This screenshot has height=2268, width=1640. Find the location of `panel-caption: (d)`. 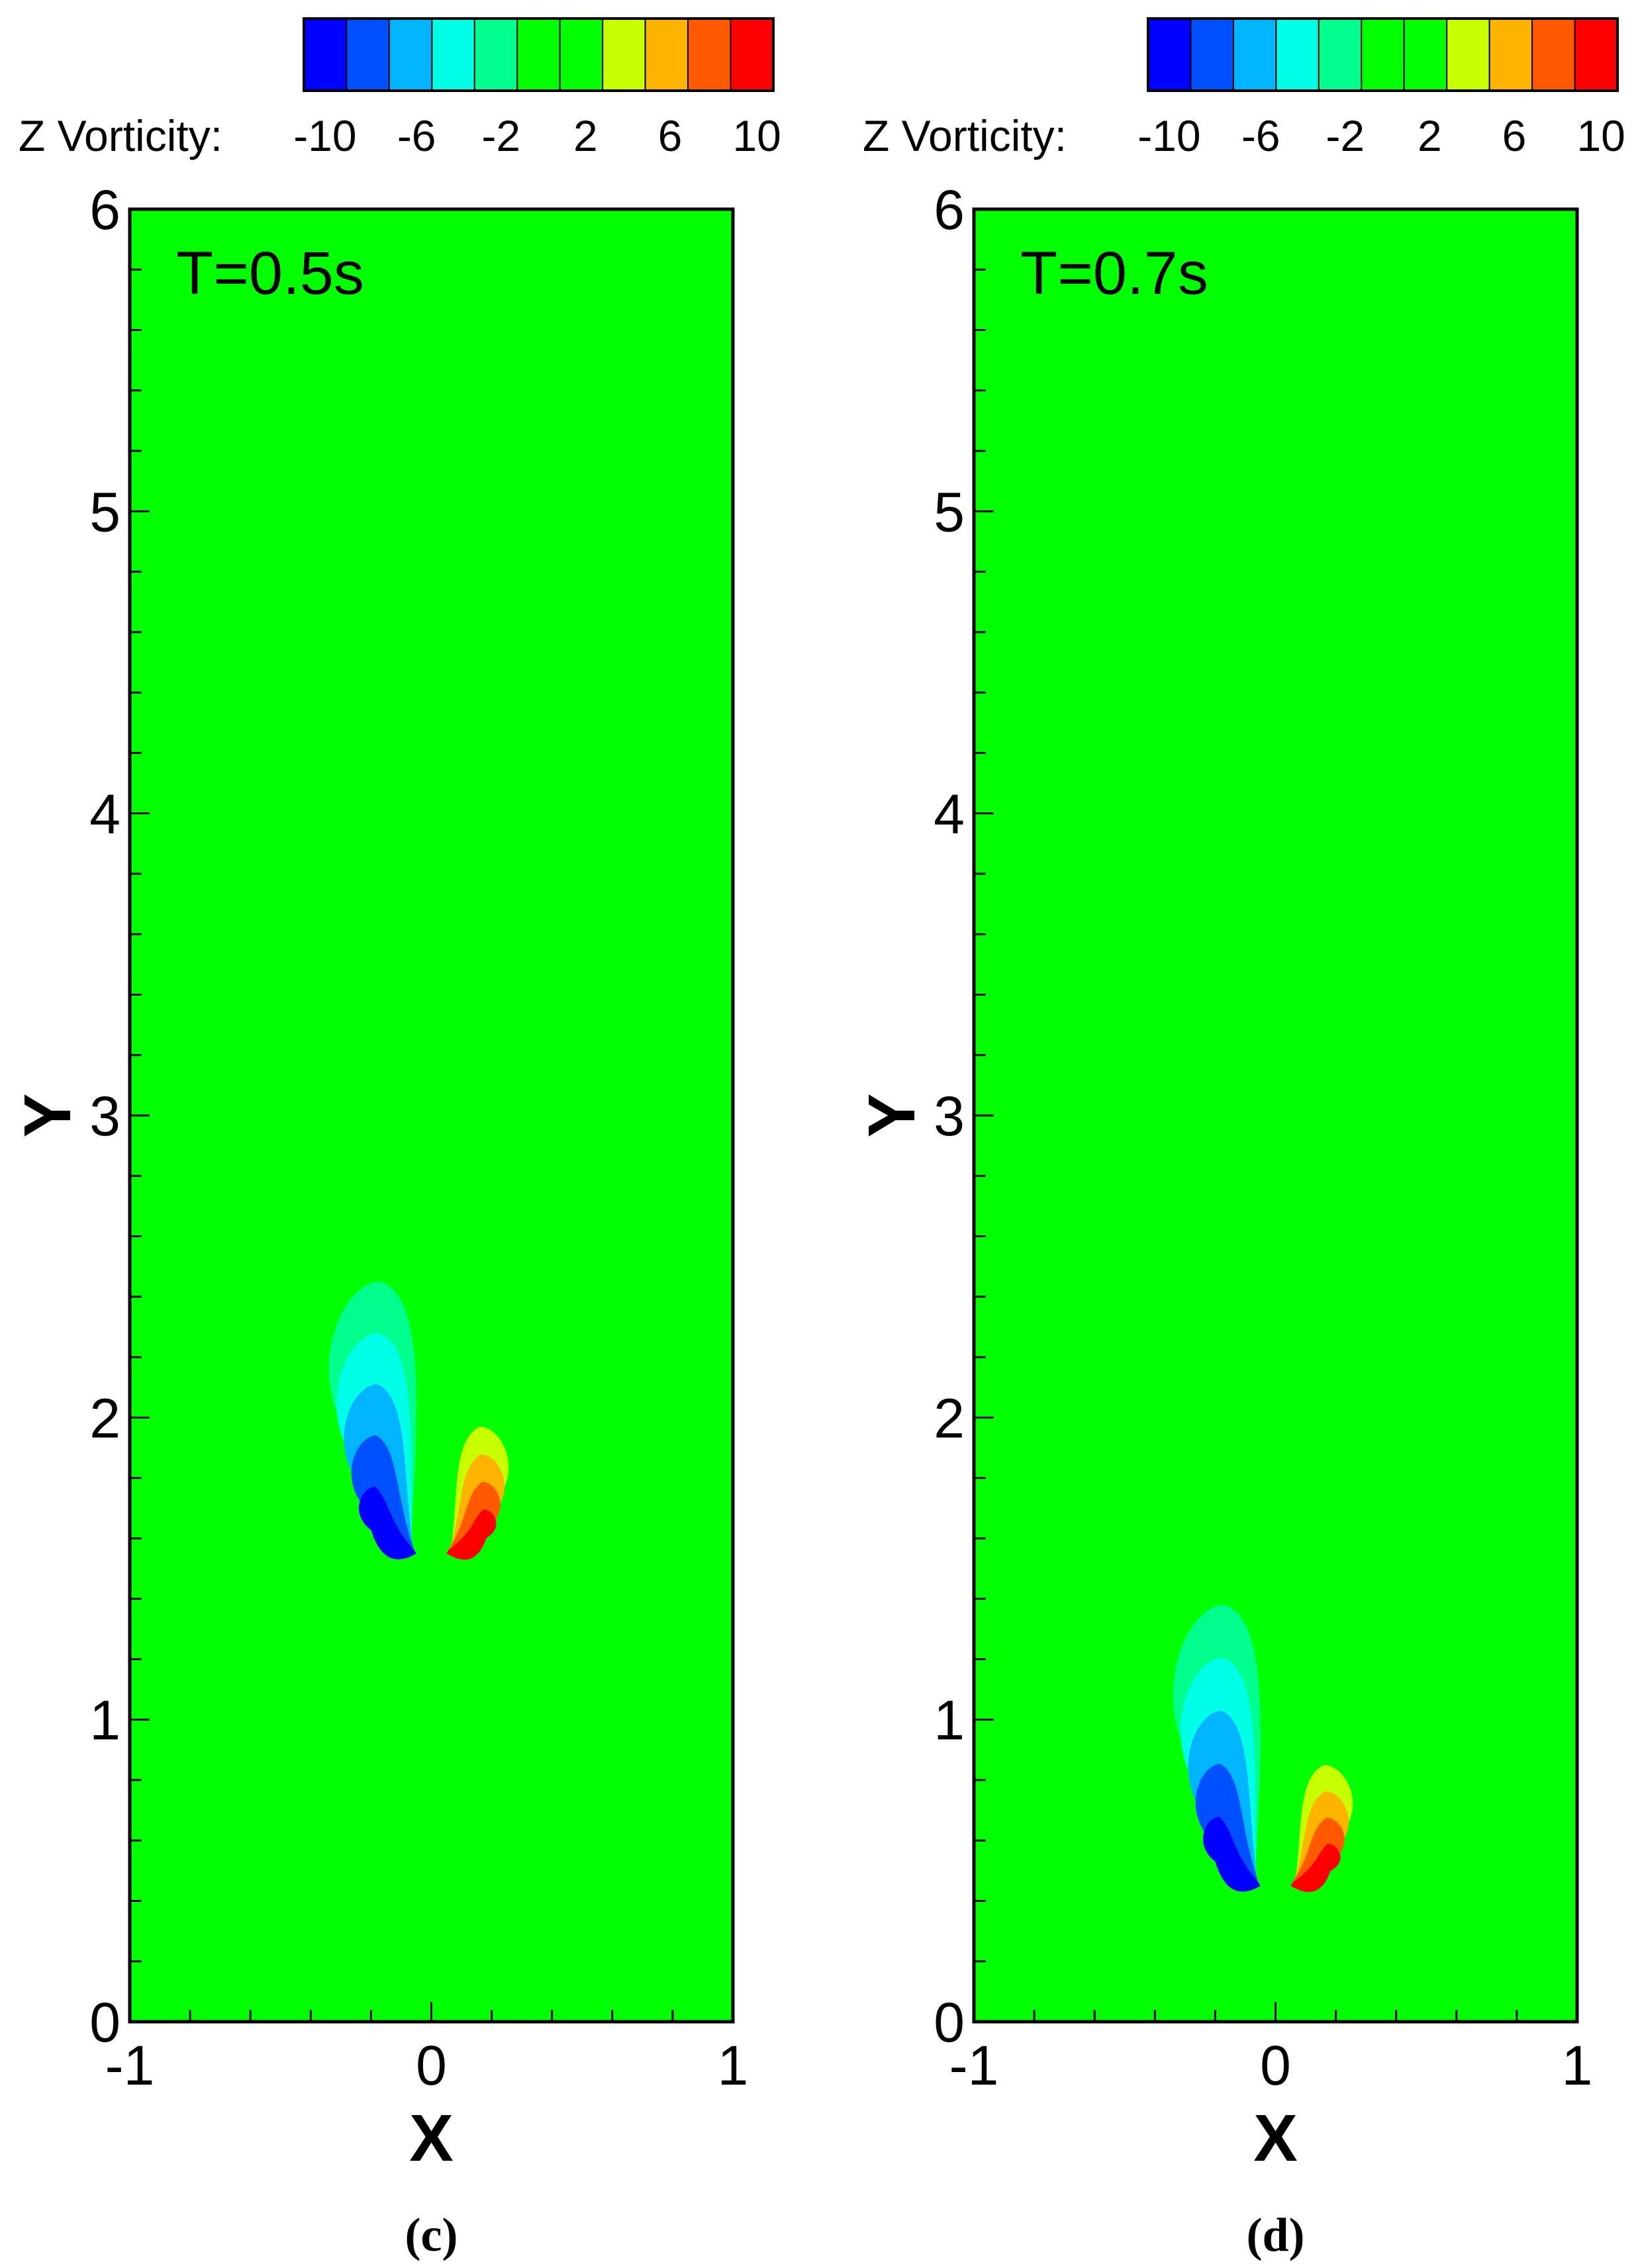

panel-caption: (d) is located at coordinates (1276, 2234).